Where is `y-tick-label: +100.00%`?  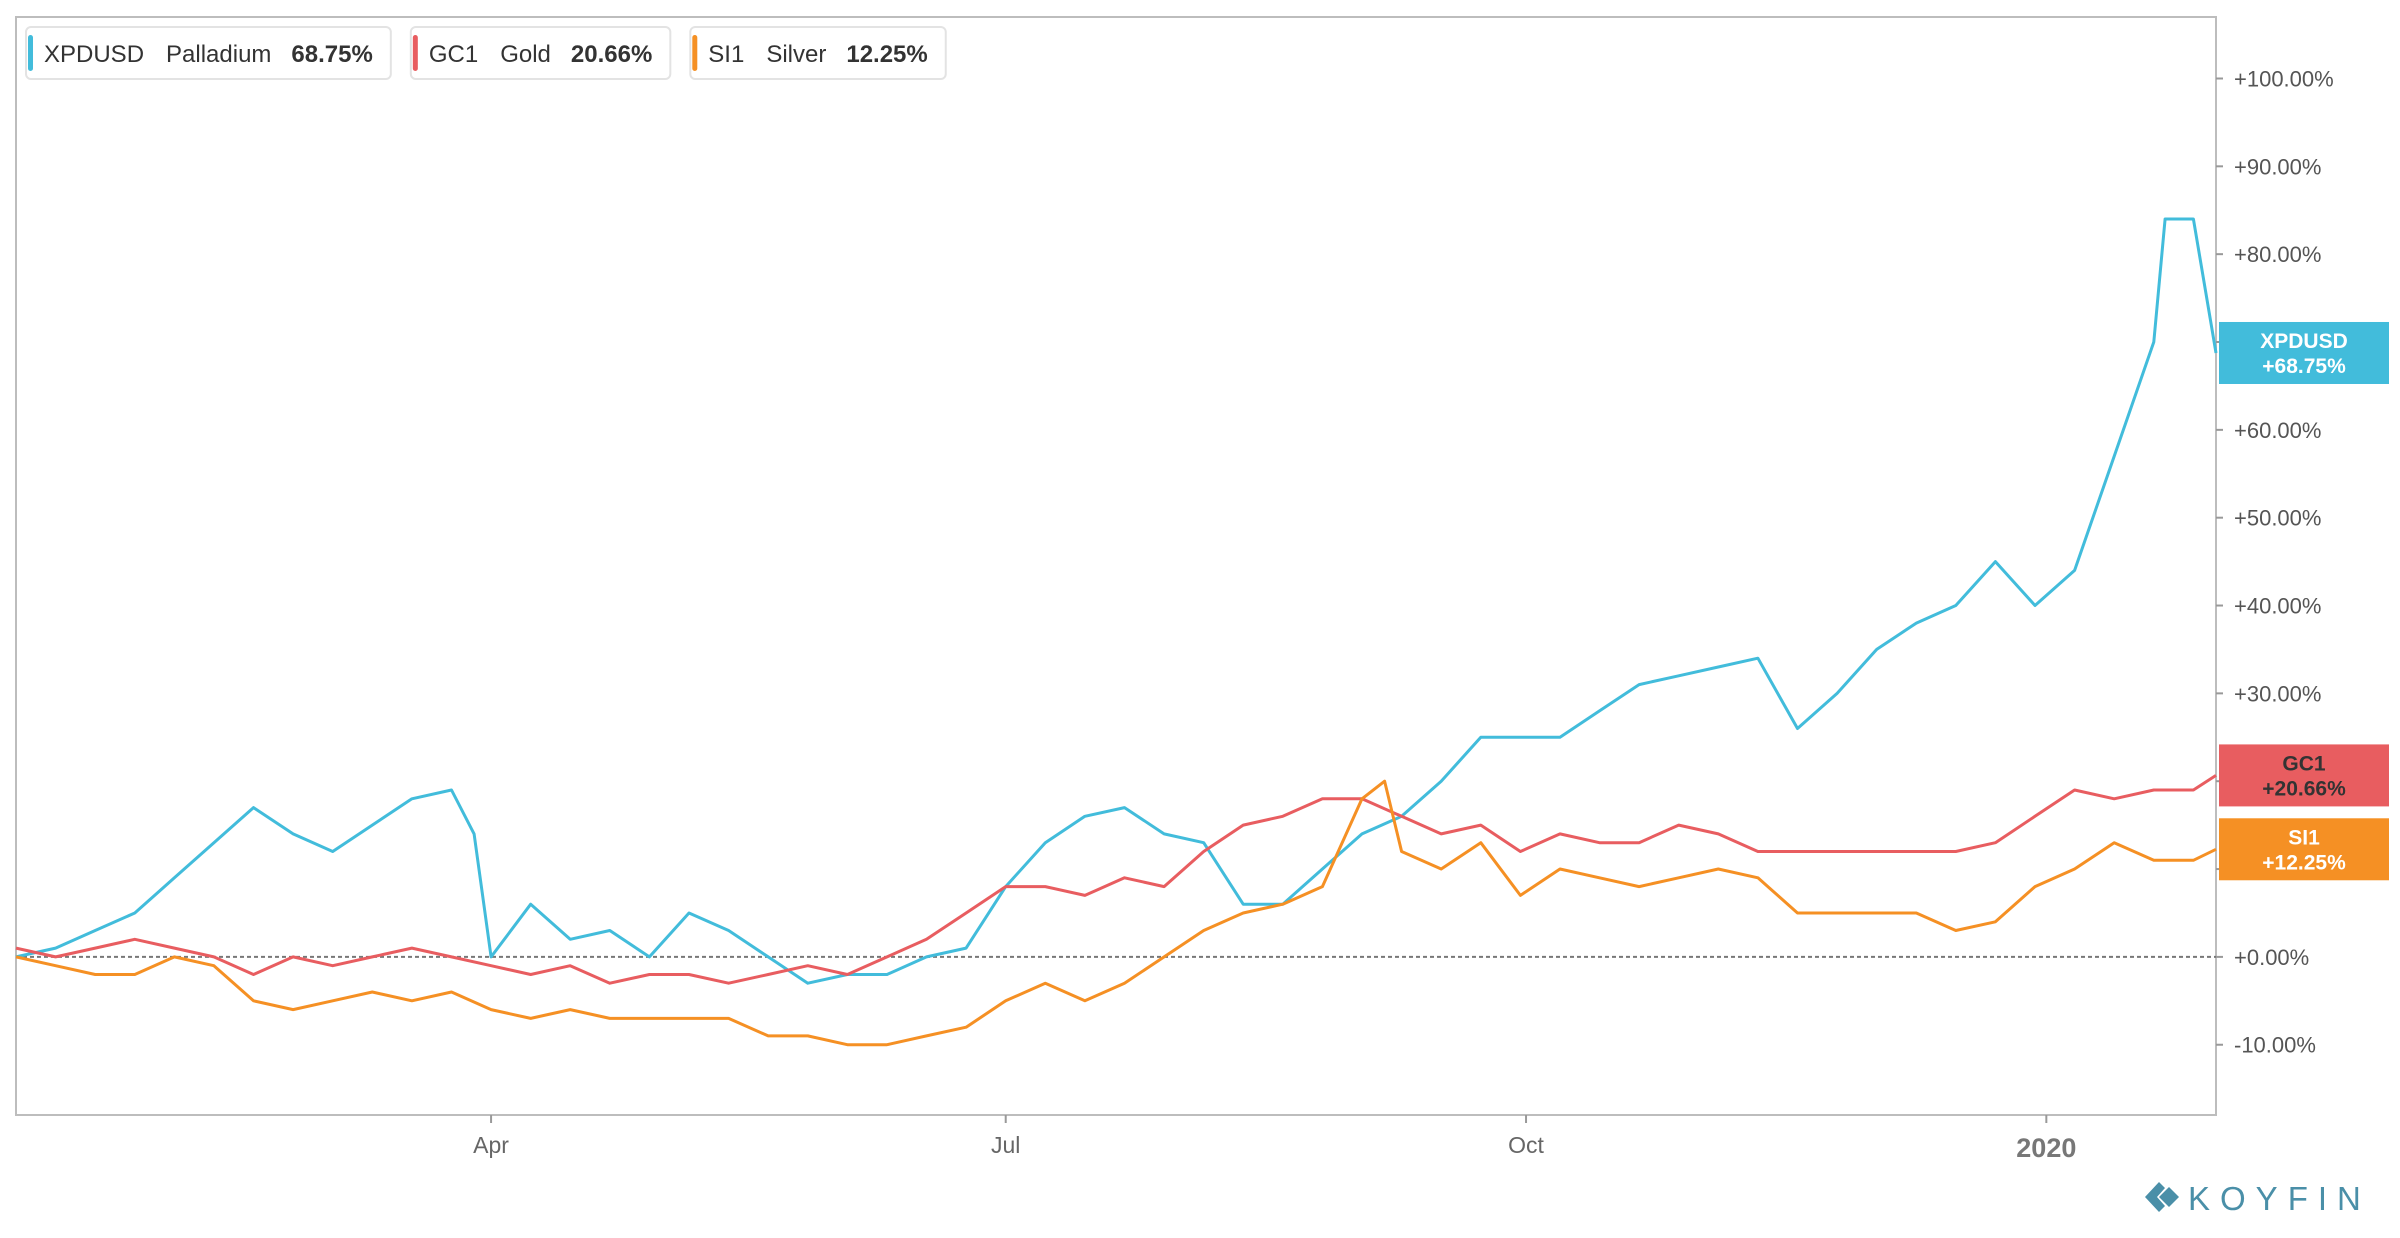 y-tick-label: +100.00% is located at coordinates (2284, 78).